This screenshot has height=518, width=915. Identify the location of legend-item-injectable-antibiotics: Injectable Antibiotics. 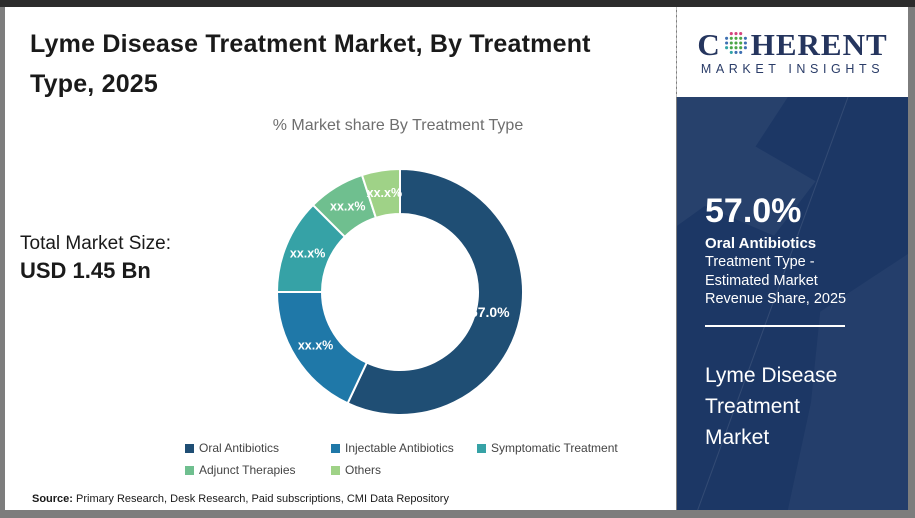
(404, 450).